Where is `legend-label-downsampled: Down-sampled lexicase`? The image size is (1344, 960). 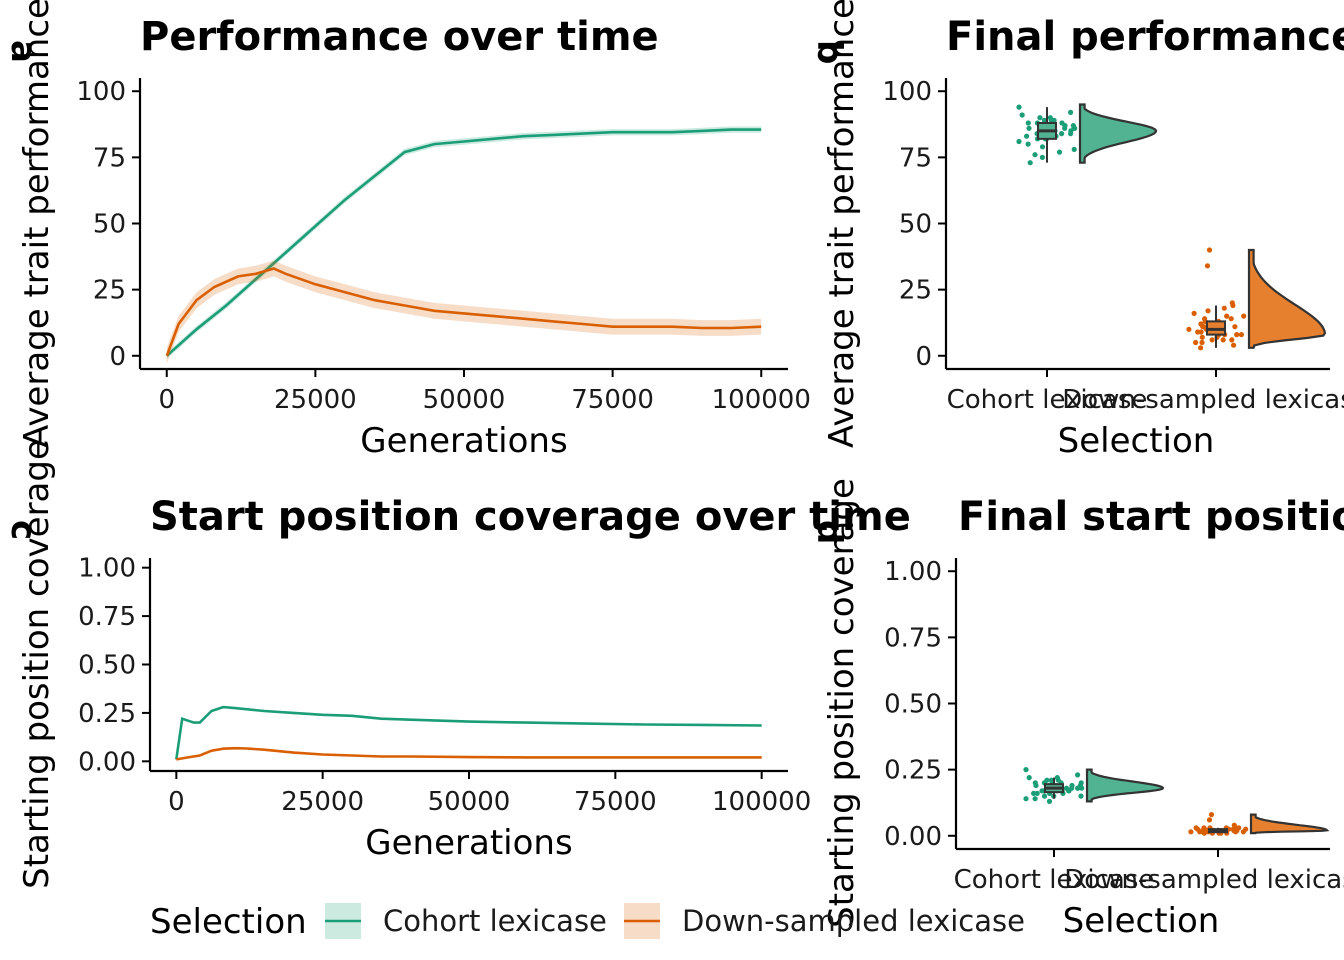
legend-label-downsampled: Down-sampled lexicase is located at coordinates (853, 921).